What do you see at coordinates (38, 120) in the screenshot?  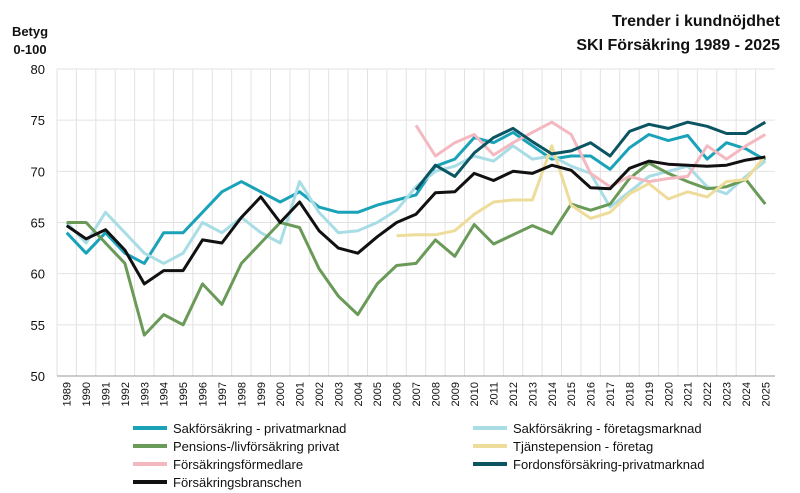 I see `y-tick-label: 75` at bounding box center [38, 120].